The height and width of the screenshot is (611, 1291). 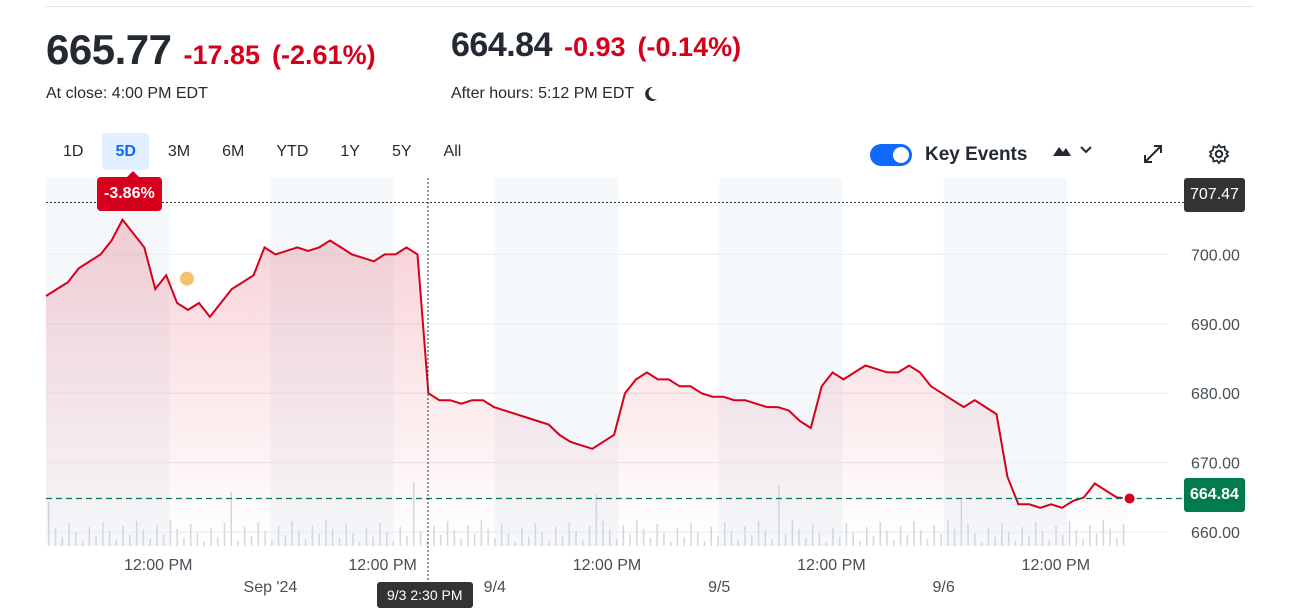 I want to click on crosshair-time-tag: 9/3 2:30 PM, so click(x=425, y=595).